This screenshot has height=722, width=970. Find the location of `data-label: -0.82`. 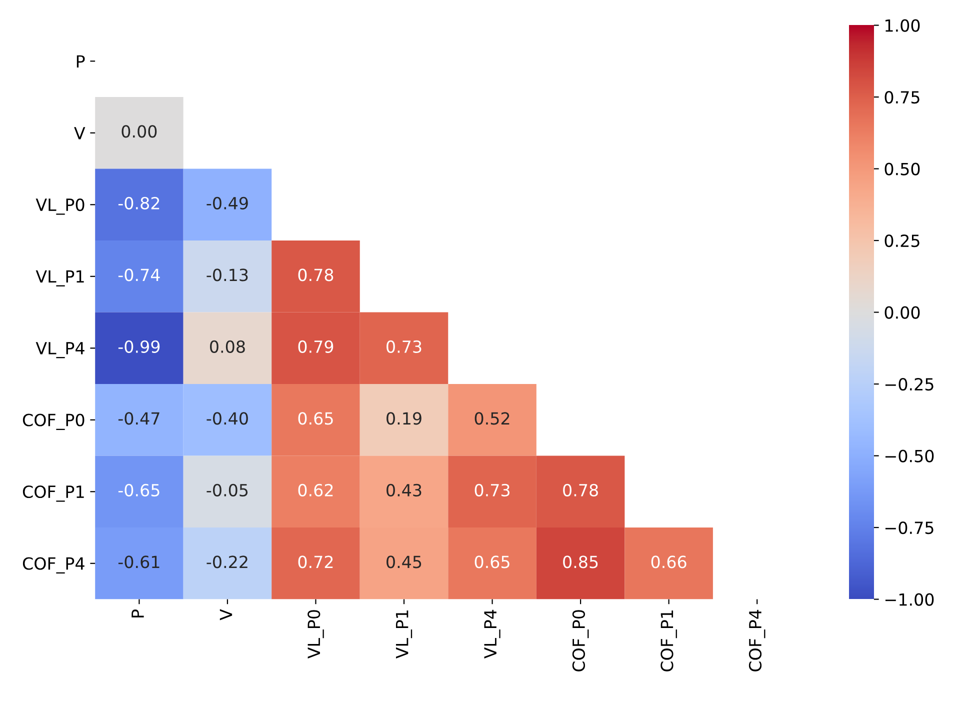

data-label: -0.82 is located at coordinates (139, 203).